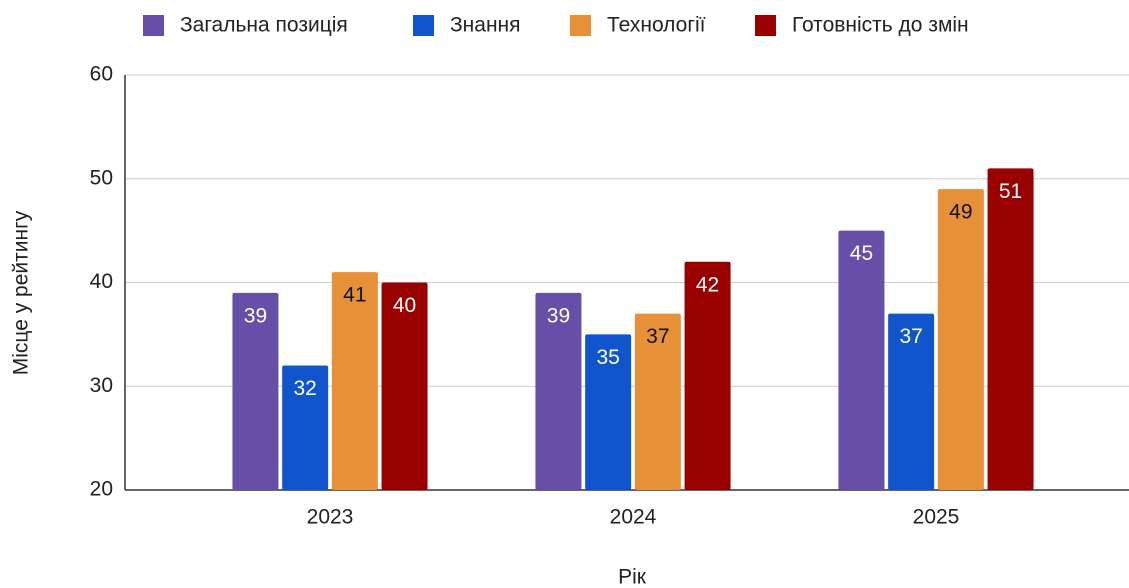 The height and width of the screenshot is (588, 1129). Describe the element at coordinates (354, 295) in the screenshot. I see `data-label: 41` at that location.